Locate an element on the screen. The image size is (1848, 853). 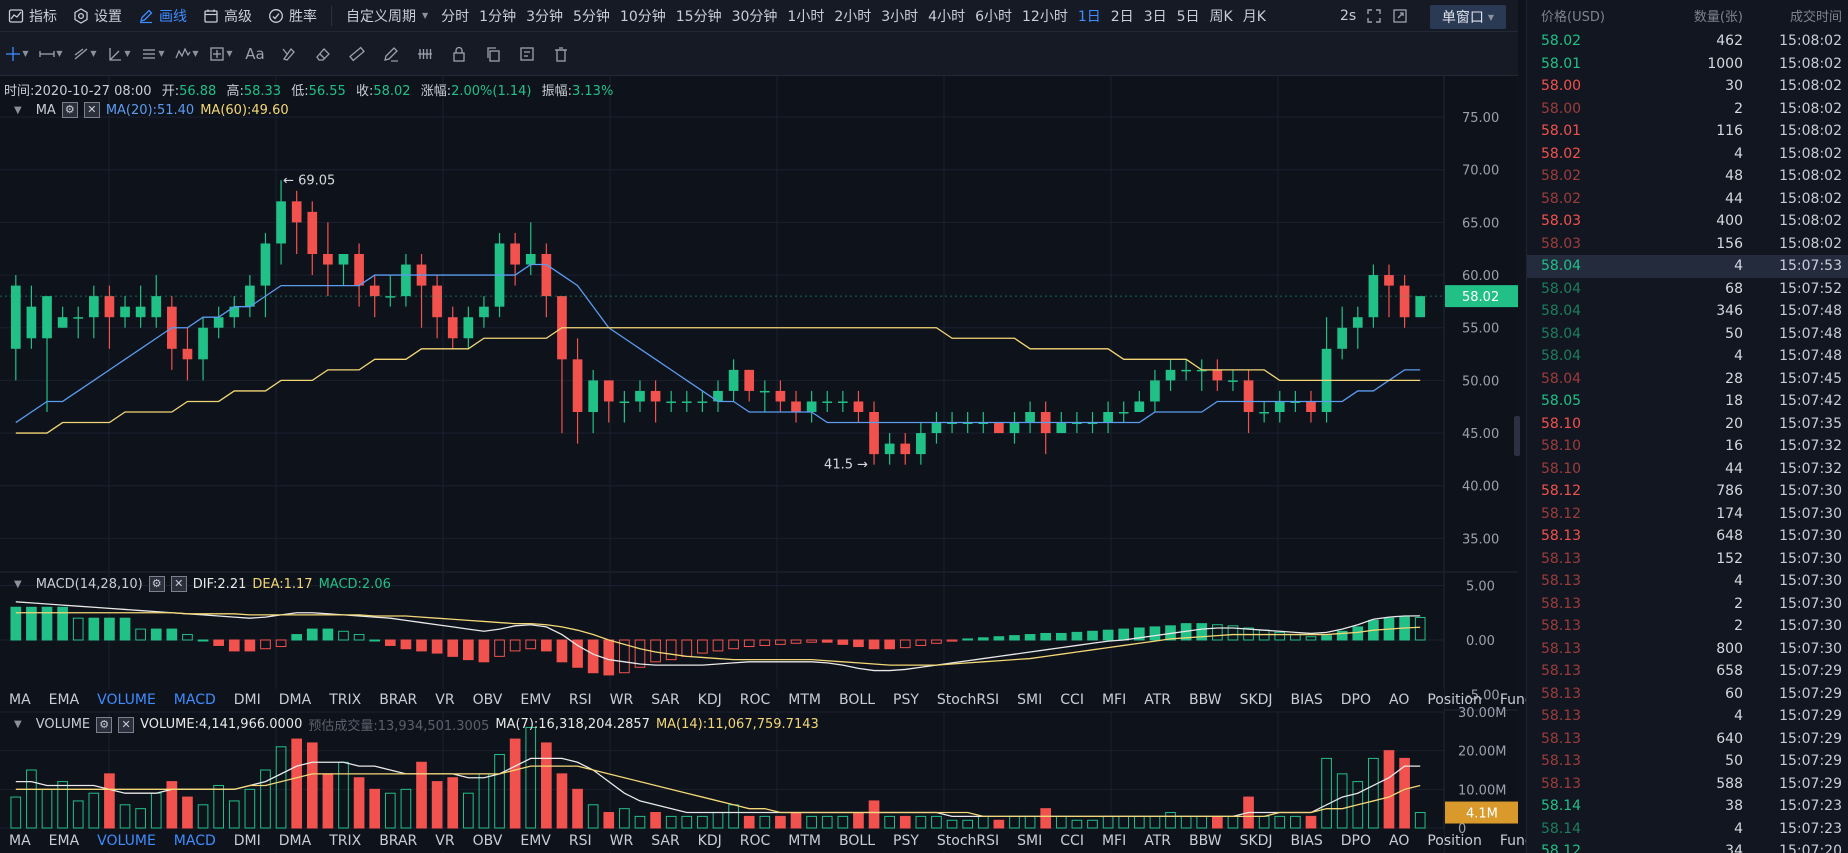
indicators-button: 指标 is located at coordinates (32, 16).